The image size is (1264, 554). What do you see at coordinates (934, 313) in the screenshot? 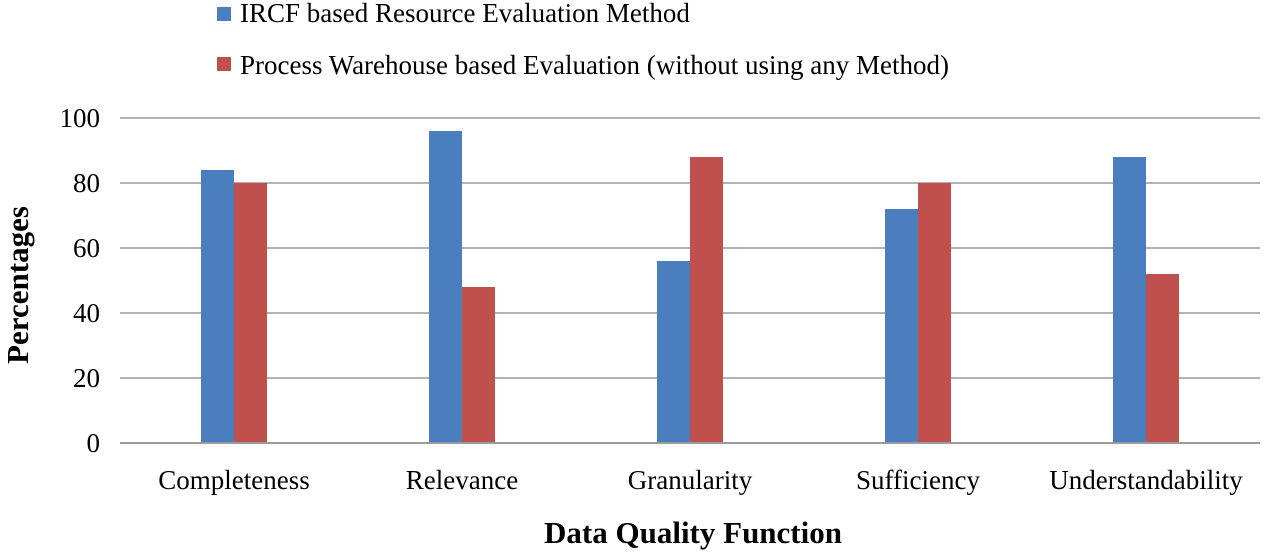
I see `bar-series-2-sufficiency` at bounding box center [934, 313].